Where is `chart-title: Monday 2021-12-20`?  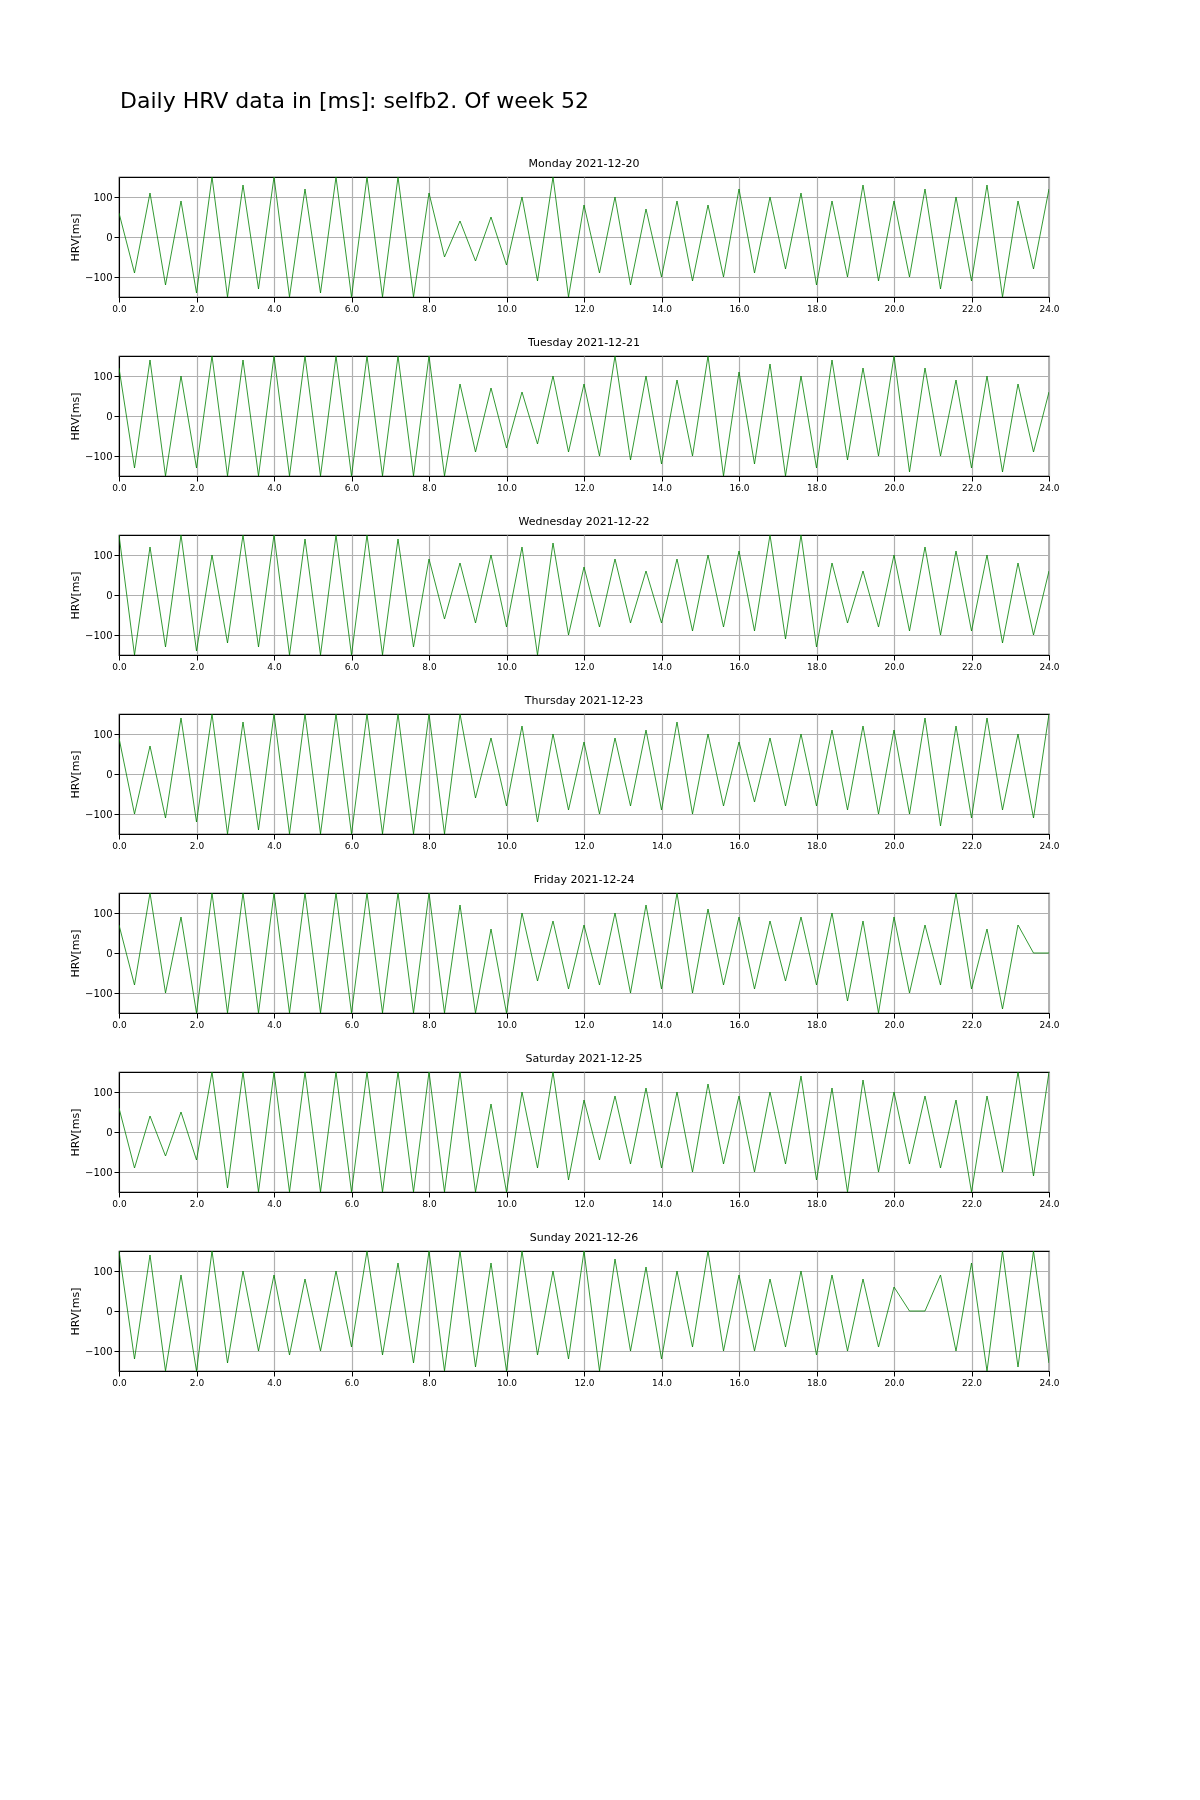
chart-title: Monday 2021-12-20 is located at coordinates (584, 163).